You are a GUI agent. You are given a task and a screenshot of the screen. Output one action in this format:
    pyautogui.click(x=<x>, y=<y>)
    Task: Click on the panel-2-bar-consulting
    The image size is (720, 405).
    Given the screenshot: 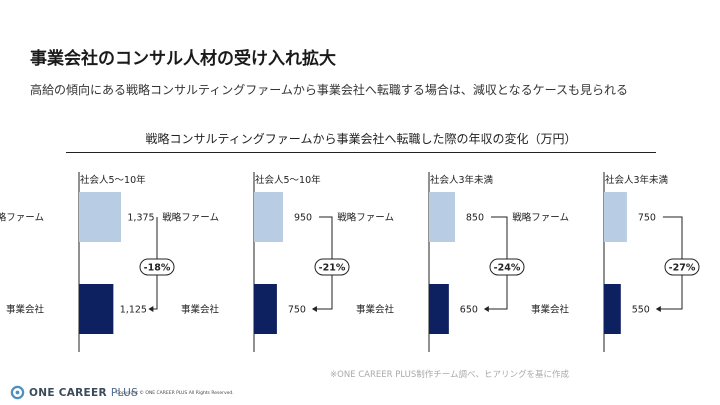 What is the action you would take?
    pyautogui.click(x=269, y=217)
    